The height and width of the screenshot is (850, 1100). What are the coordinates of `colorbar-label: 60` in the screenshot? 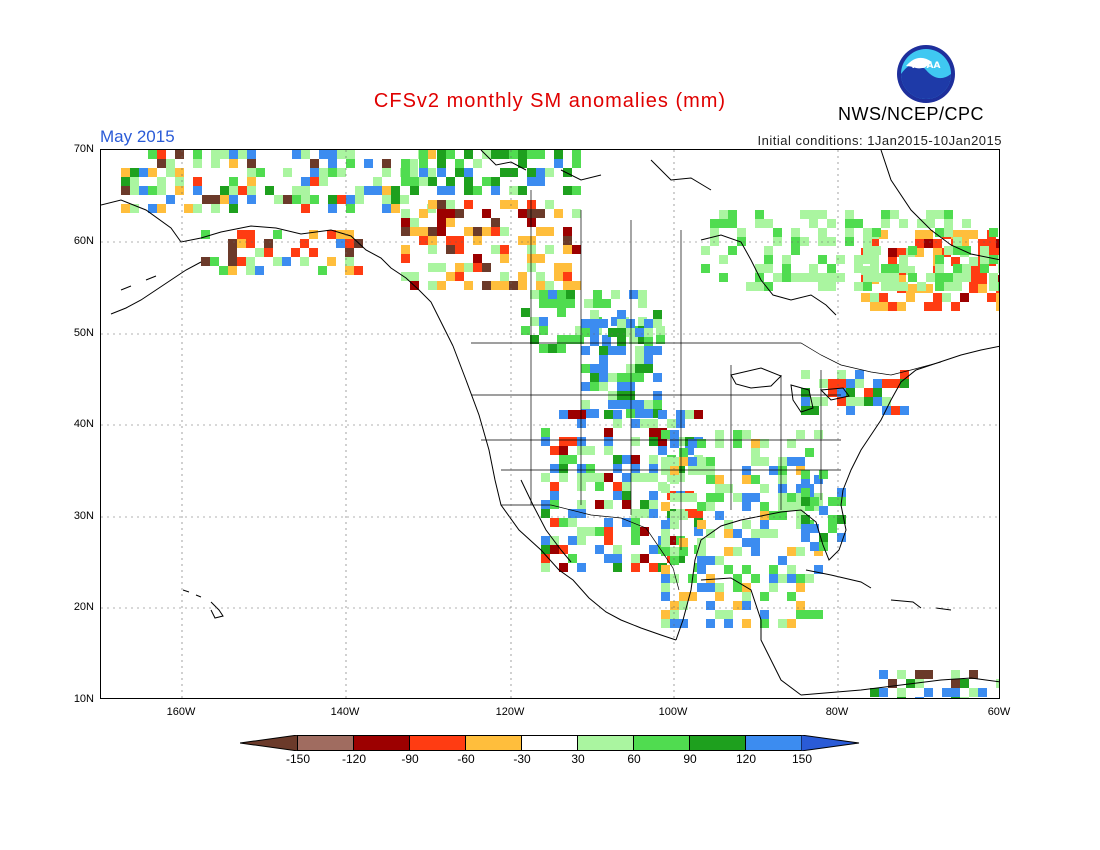 It's located at (634, 759).